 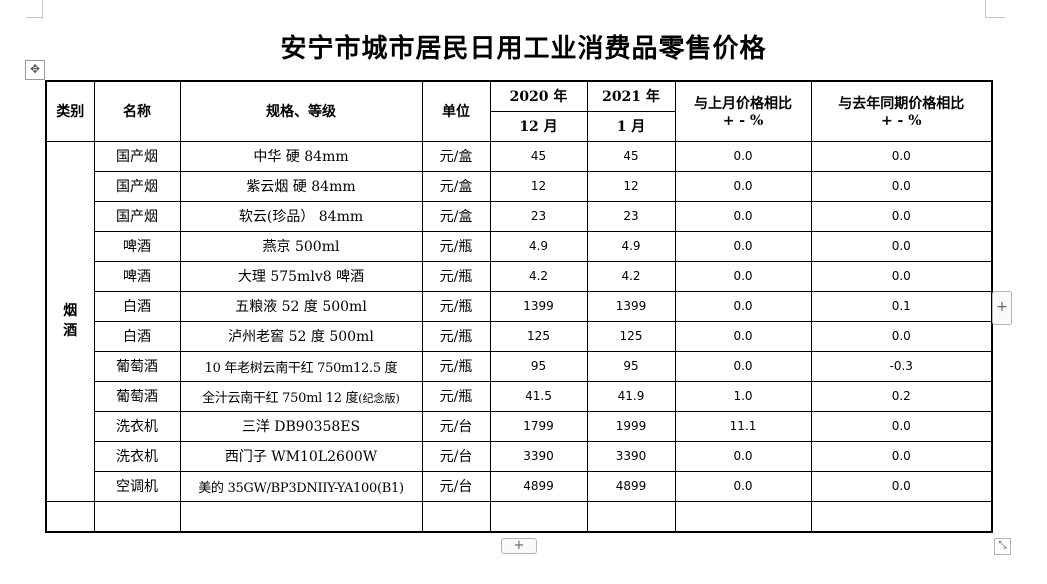 What do you see at coordinates (631, 426) in the screenshot?
I see `price-2021-01-cell: 1999` at bounding box center [631, 426].